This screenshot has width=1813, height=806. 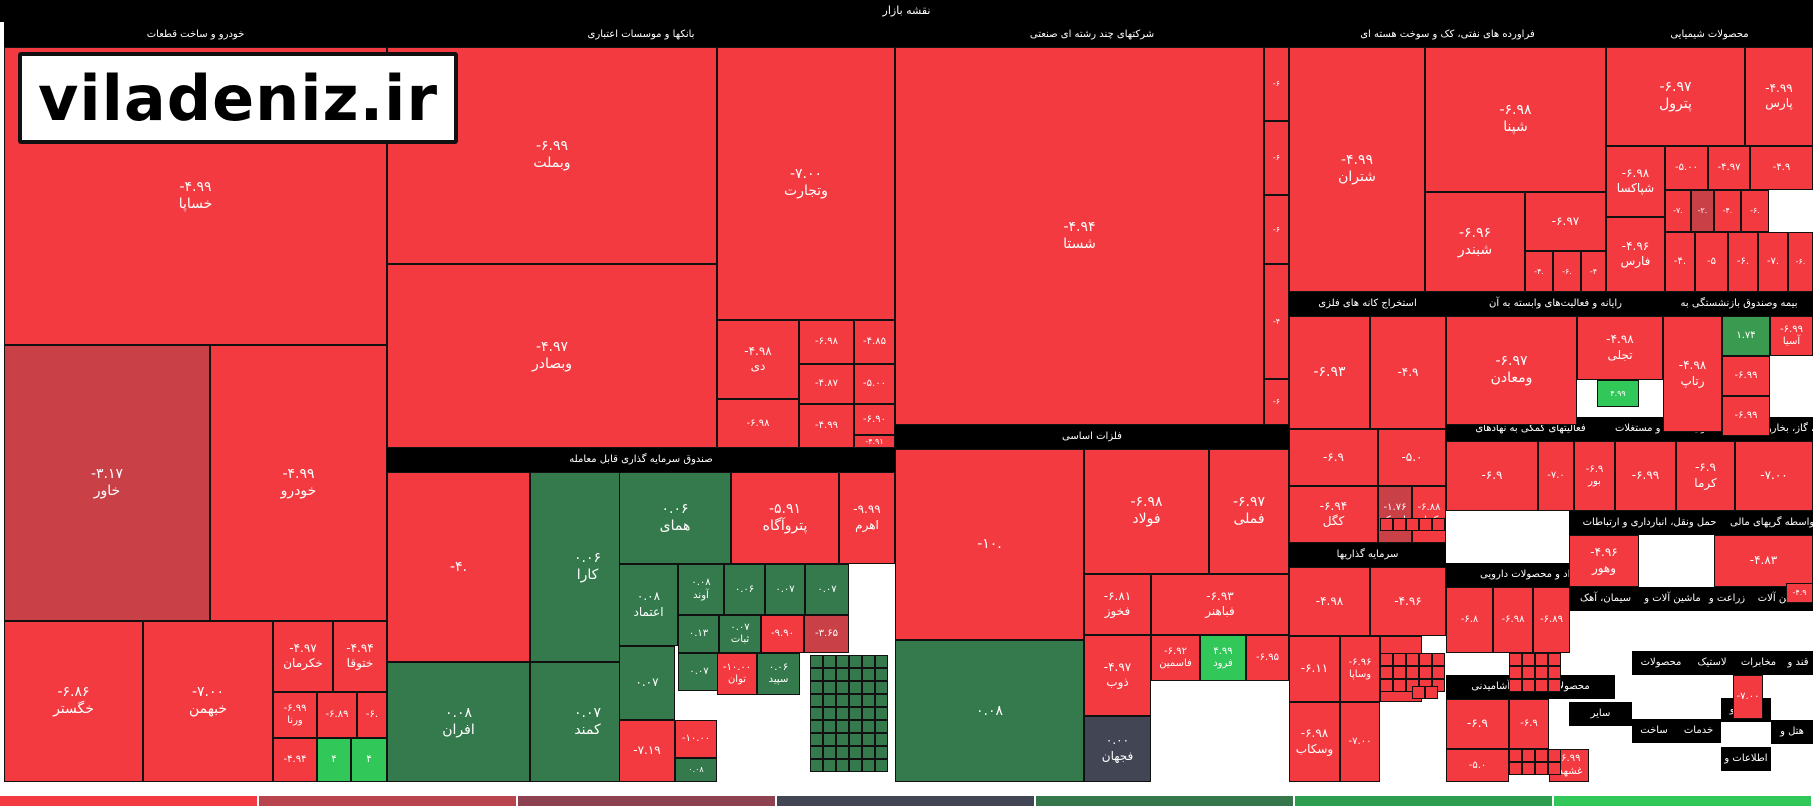 What do you see at coordinates (1746, 336) in the screenshot?
I see `stock-tile: ۱.۷۴` at bounding box center [1746, 336].